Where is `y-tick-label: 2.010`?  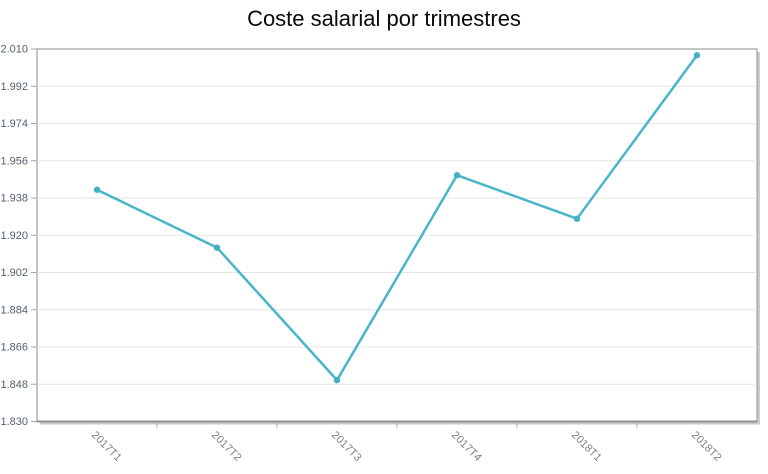
y-tick-label: 2.010 is located at coordinates (14, 50).